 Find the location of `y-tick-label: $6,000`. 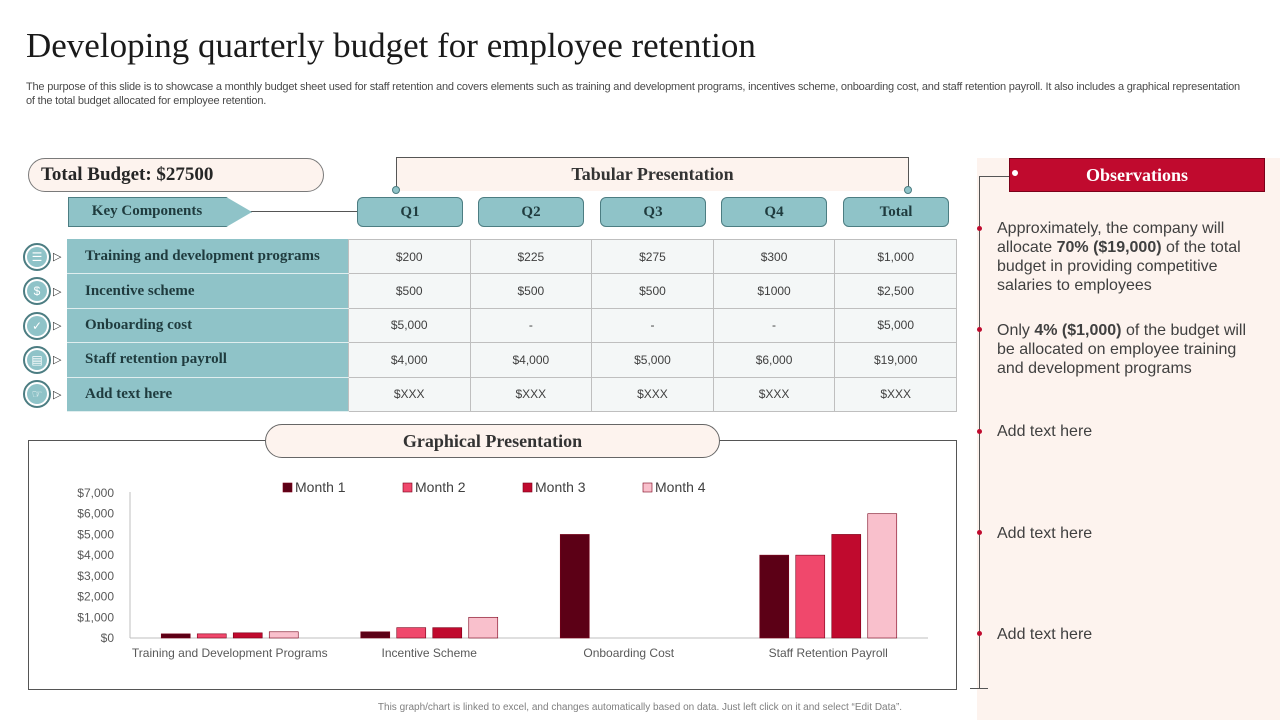

y-tick-label: $6,000 is located at coordinates (95, 514).